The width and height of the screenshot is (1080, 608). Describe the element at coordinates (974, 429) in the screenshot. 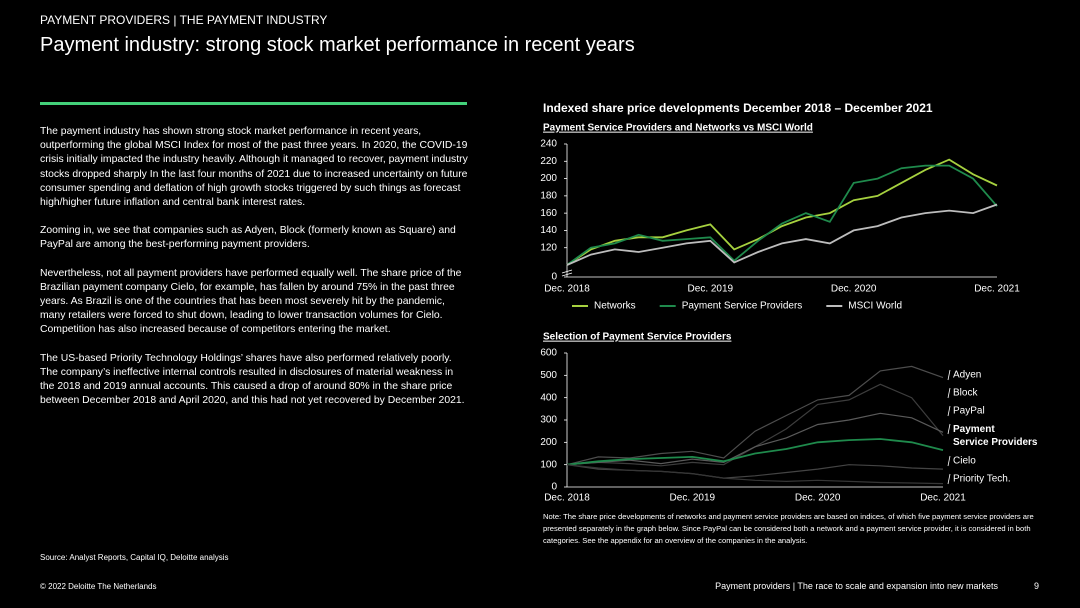

I see `legend-label-line: Payment` at that location.